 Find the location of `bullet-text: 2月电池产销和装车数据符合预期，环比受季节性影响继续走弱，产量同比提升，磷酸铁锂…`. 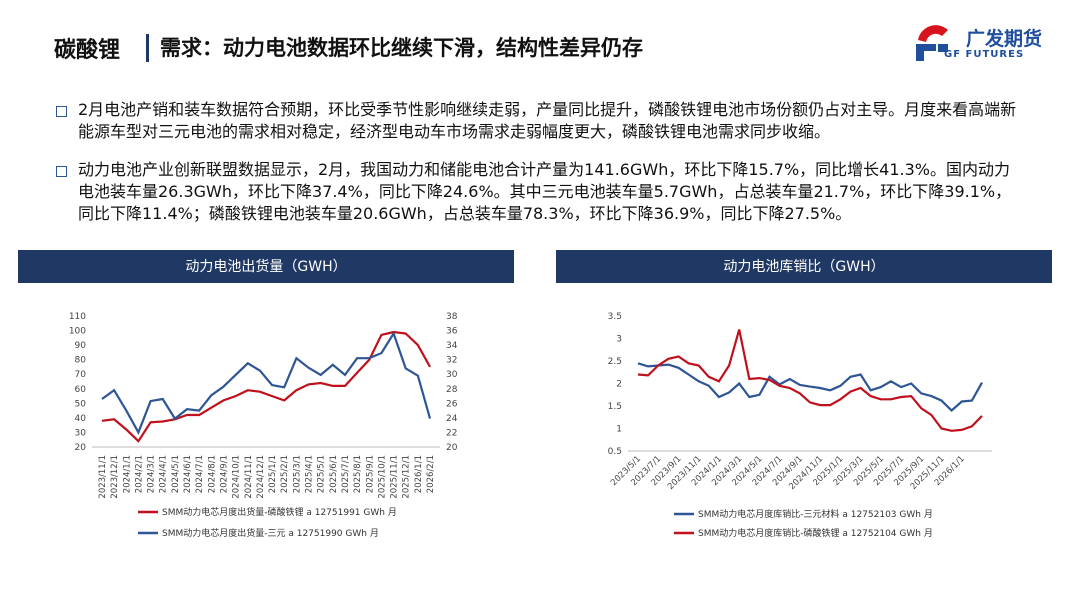

bullet-text: 2月电池产销和装车数据符合预期，环比受季节性影响继续走弱，产量同比提升，磷酸铁锂… is located at coordinates (547, 120).